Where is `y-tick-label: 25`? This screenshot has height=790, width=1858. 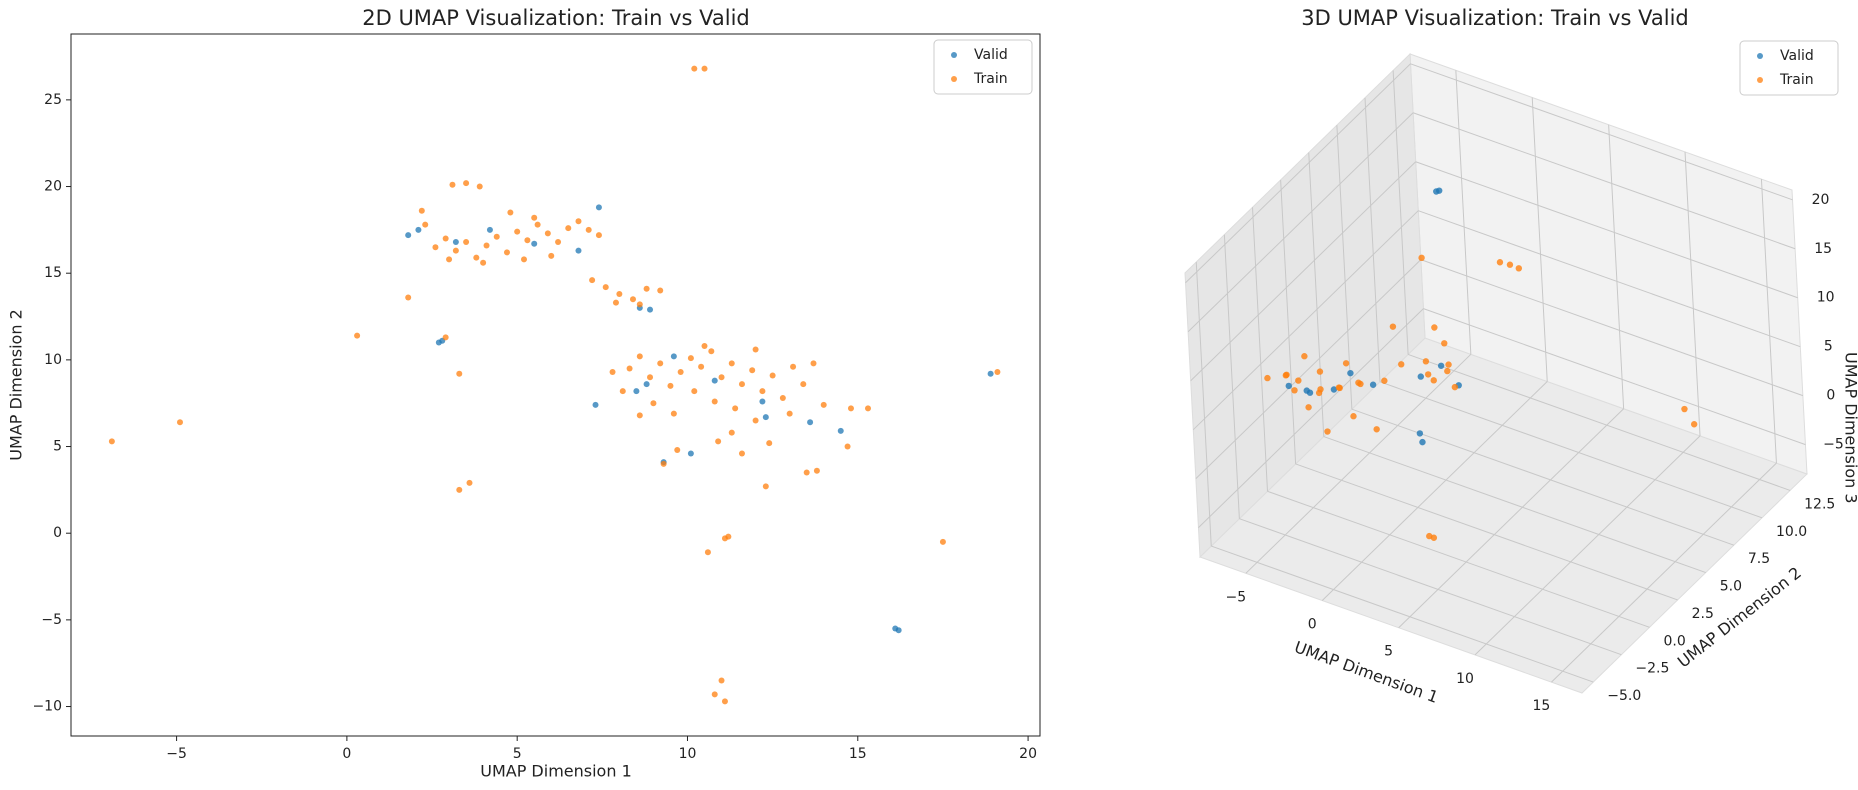 y-tick-label: 25 is located at coordinates (53, 100).